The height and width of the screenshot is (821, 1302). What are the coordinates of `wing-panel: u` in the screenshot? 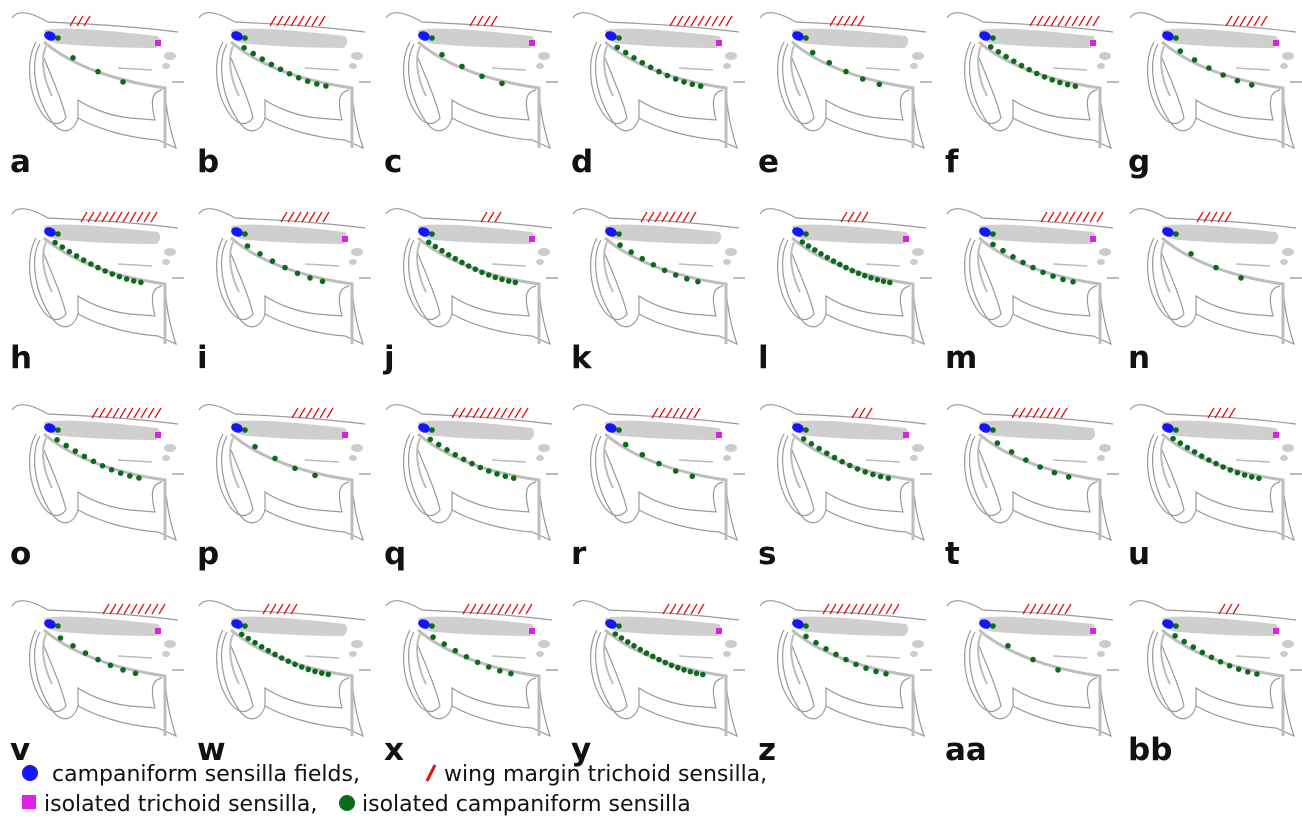 It's located at (1215, 488).